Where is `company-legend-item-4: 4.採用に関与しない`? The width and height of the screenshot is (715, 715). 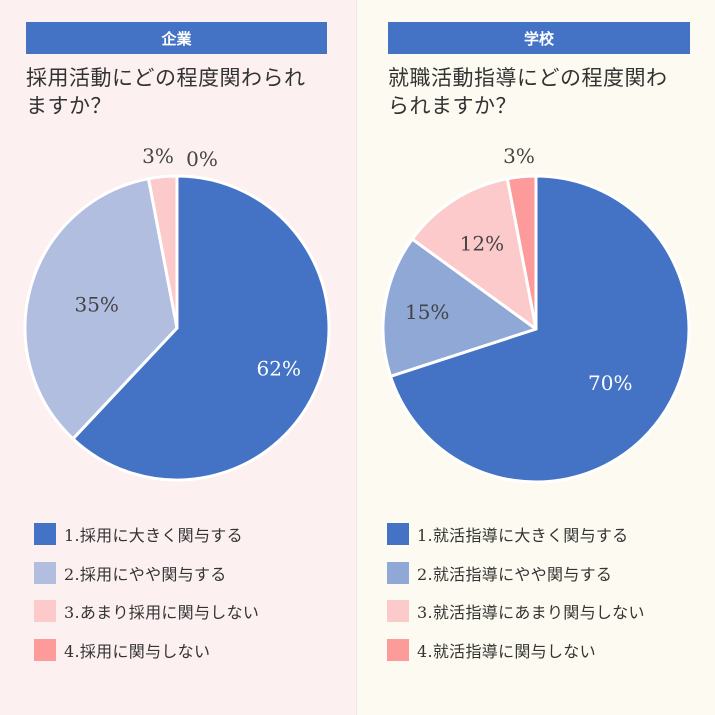
company-legend-item-4: 4.採用に関与しない is located at coordinates (146, 650).